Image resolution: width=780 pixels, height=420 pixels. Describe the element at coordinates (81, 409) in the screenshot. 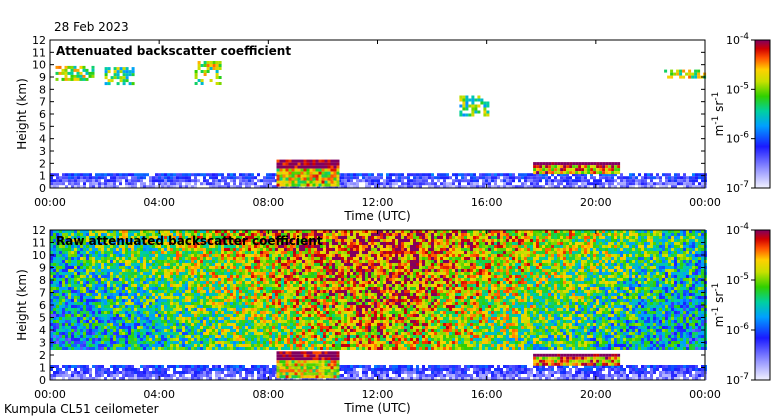

I see `instrument-label: Kumpula CL51 ceilometer` at that location.